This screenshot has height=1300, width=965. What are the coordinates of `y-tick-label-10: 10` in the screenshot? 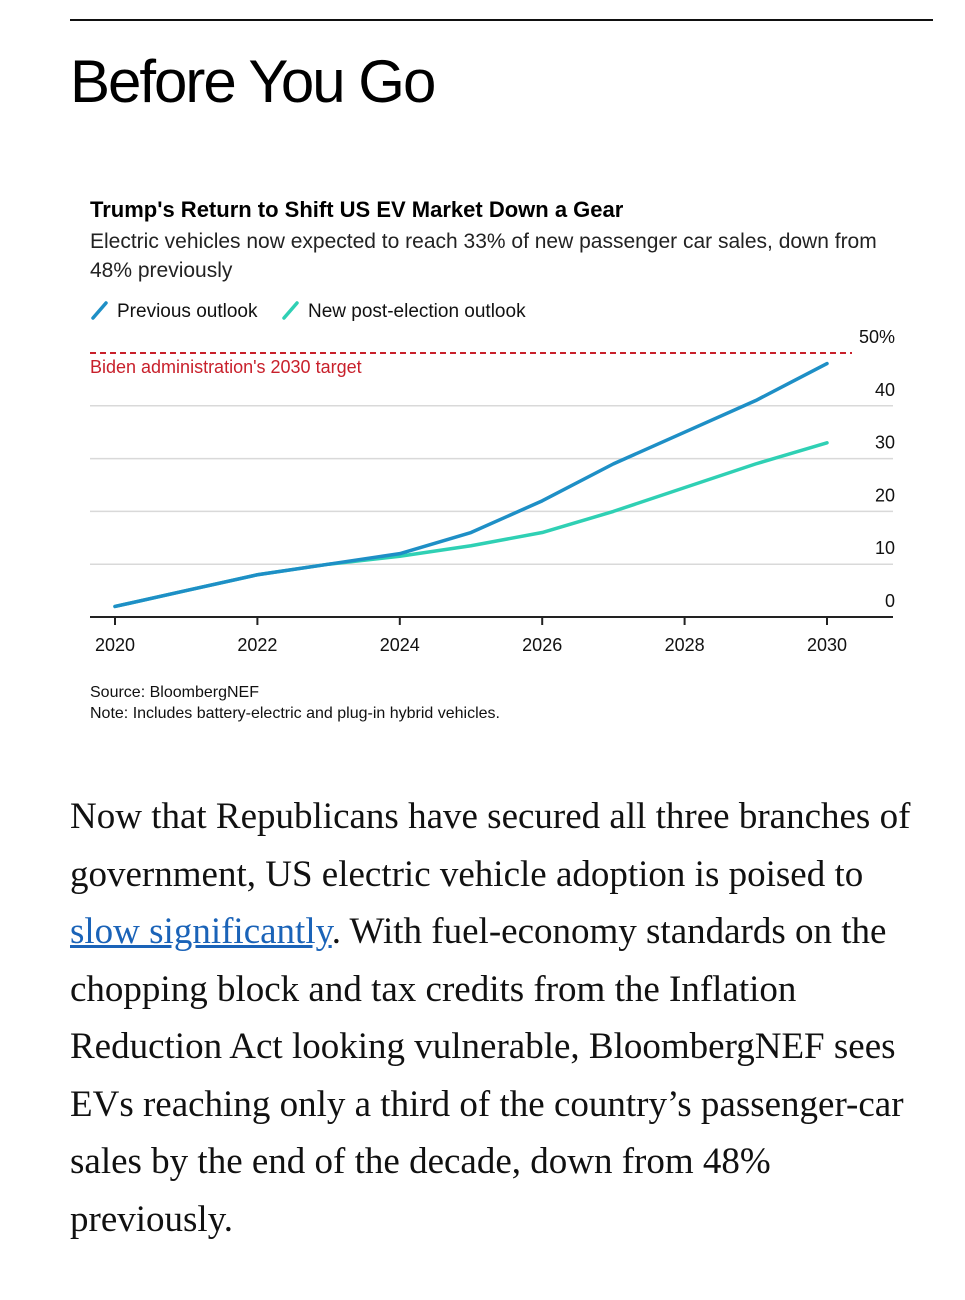 It's located at (885, 548).